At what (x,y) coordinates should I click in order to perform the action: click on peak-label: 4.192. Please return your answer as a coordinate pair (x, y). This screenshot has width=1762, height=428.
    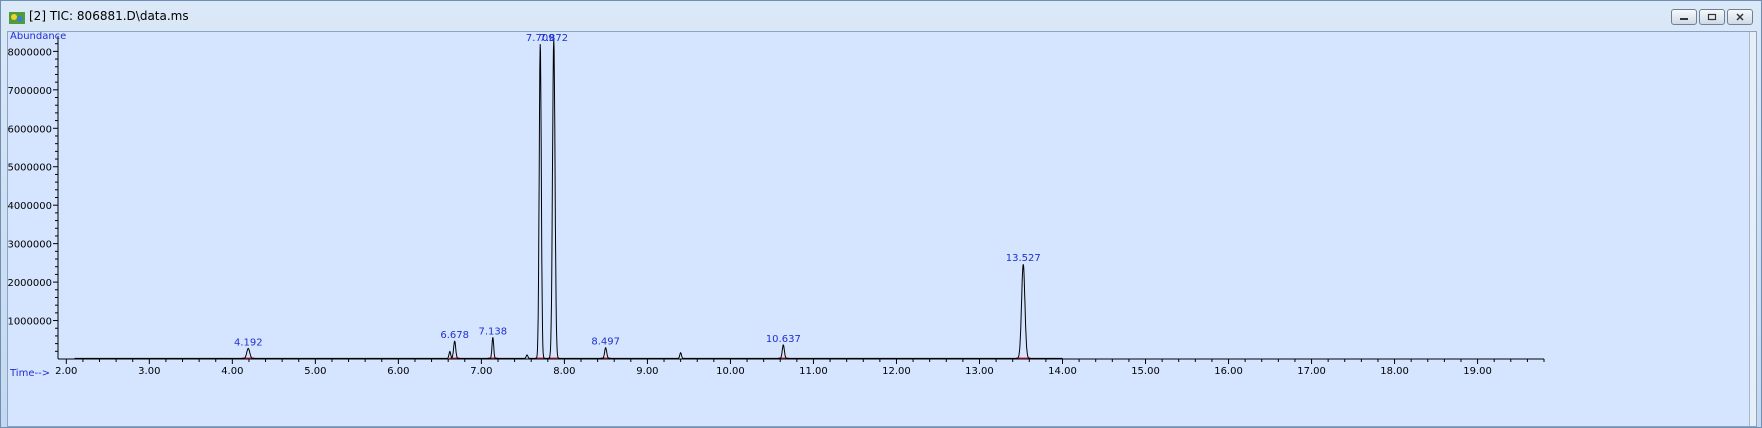
    Looking at the image, I should click on (248, 342).